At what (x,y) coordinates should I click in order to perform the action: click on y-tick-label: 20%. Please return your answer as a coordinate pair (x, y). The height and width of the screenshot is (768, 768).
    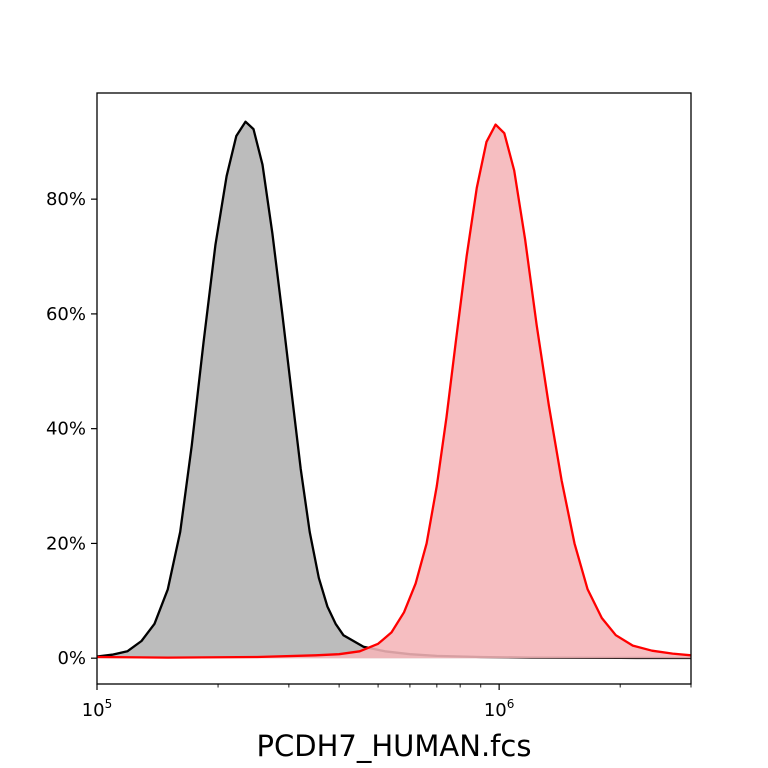
    Looking at the image, I should click on (66, 543).